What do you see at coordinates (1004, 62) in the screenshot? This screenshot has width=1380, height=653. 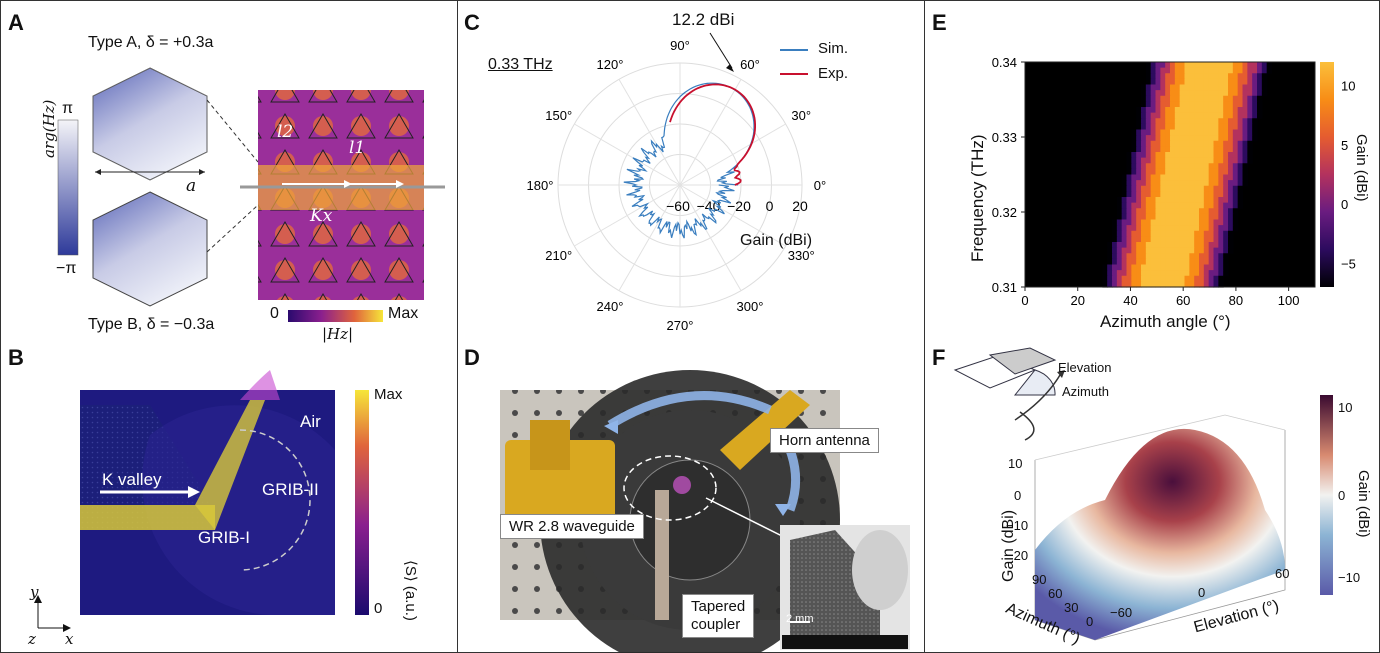 I see `heatmap-ytick: 0.34` at bounding box center [1004, 62].